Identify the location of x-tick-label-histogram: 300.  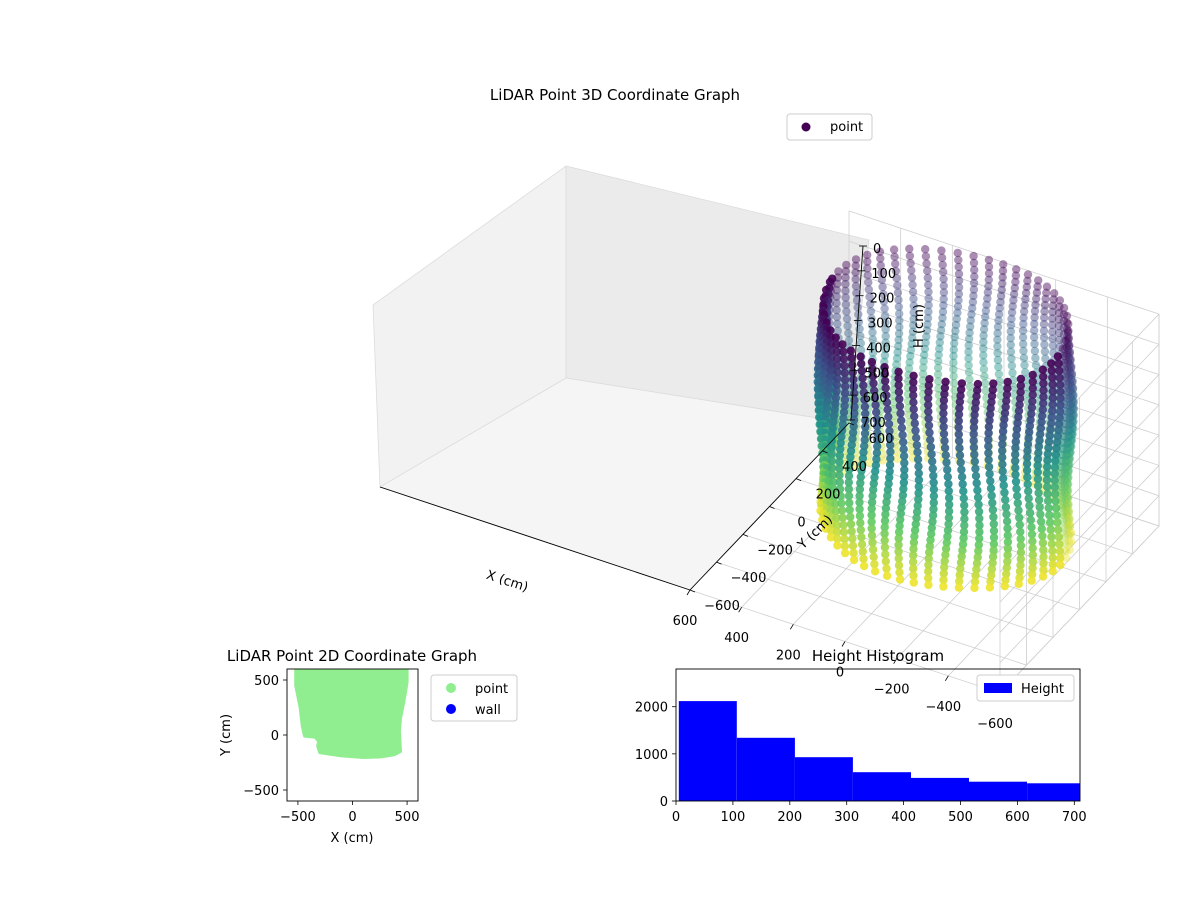
(846, 817).